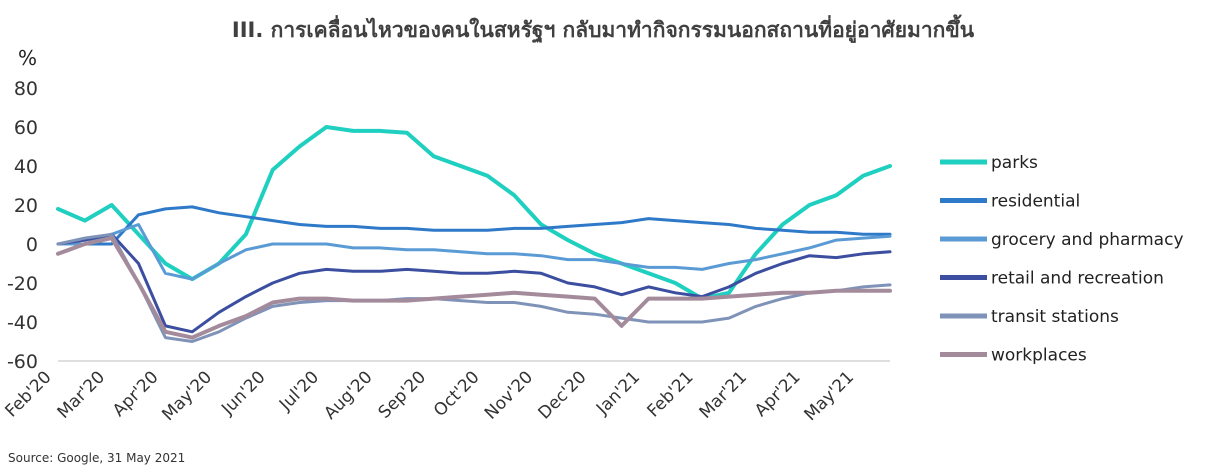 This screenshot has width=1206, height=476. I want to click on legend-label: residential, so click(1035, 202).